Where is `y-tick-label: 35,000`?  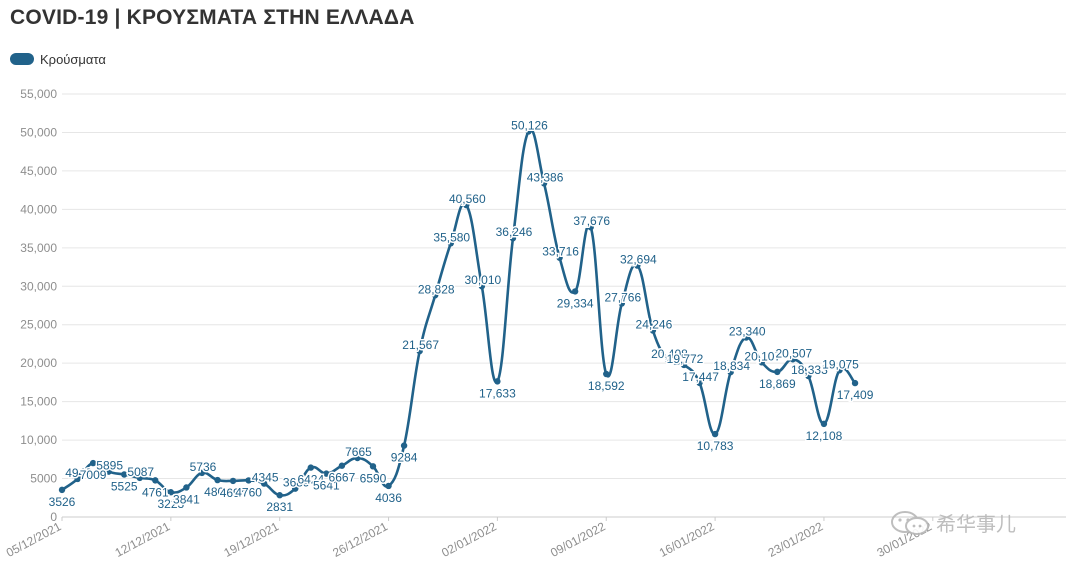 y-tick-label: 35,000 is located at coordinates (38, 248).